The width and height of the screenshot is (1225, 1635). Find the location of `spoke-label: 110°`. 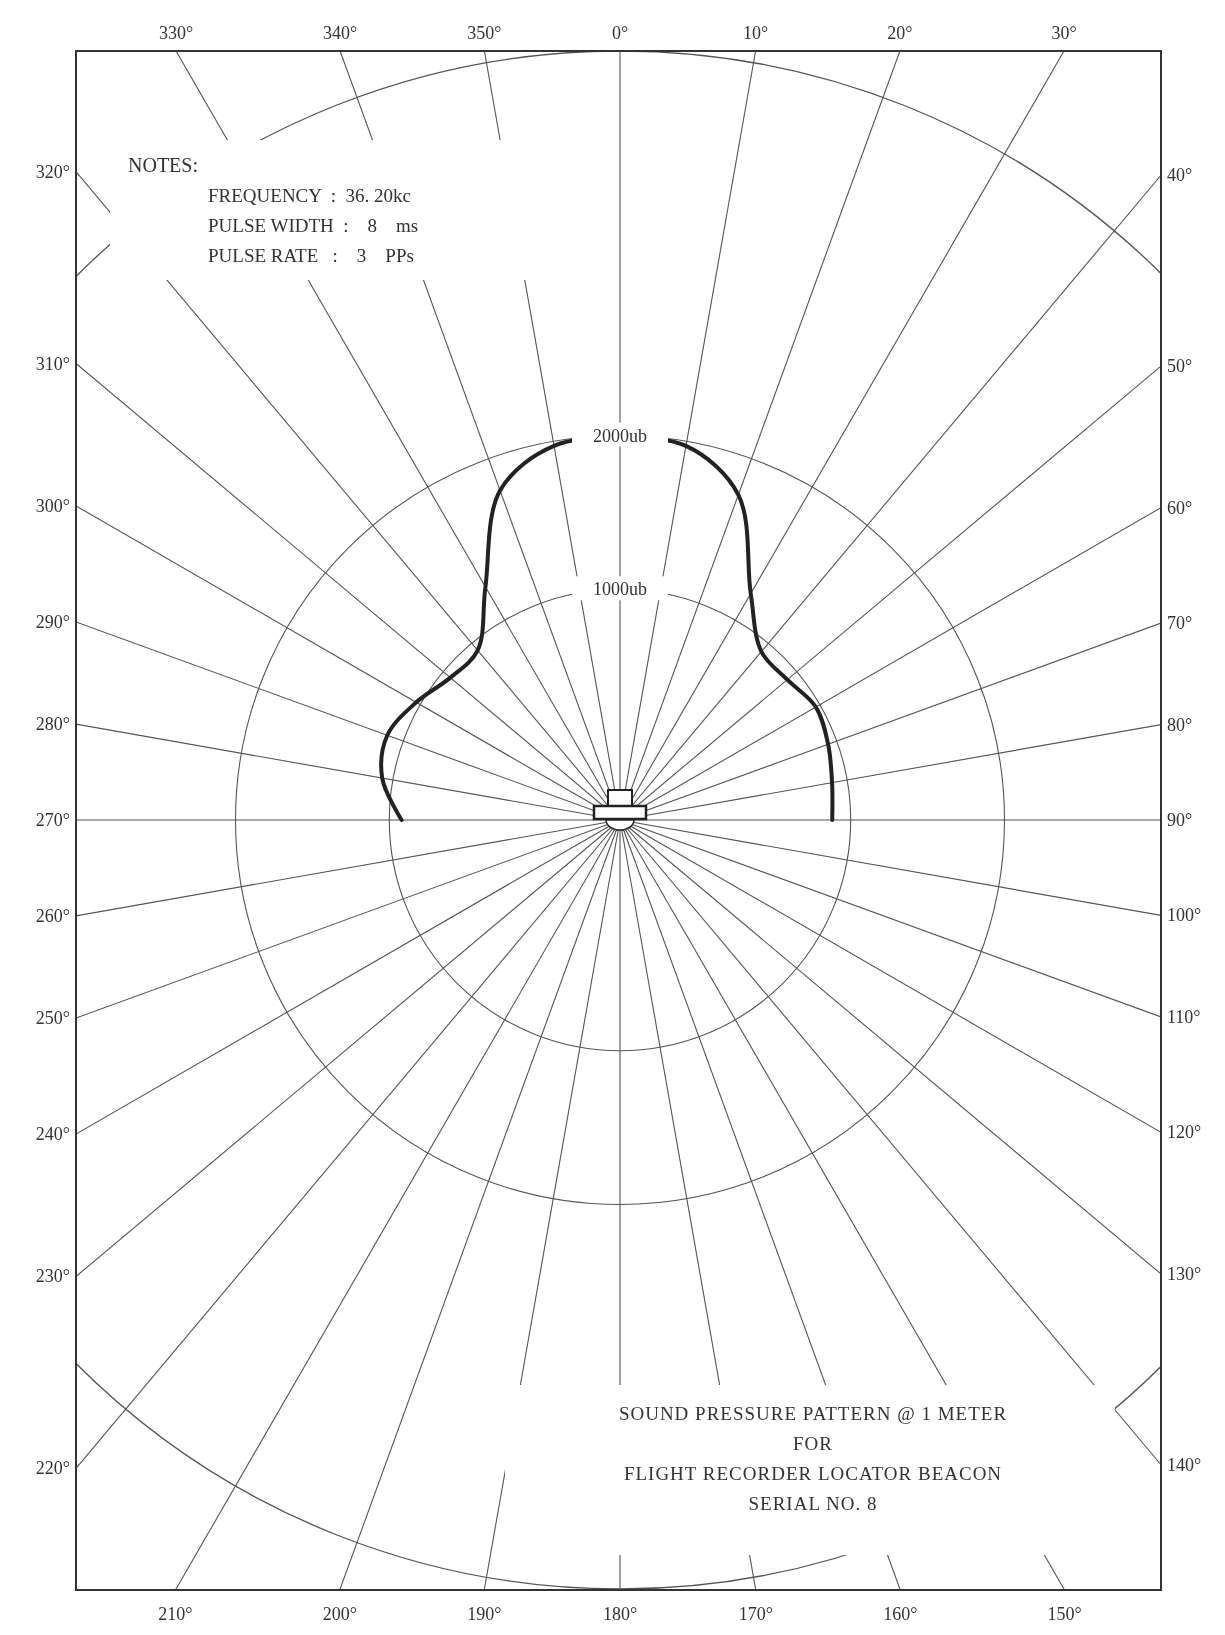

spoke-label: 110° is located at coordinates (1184, 1016).